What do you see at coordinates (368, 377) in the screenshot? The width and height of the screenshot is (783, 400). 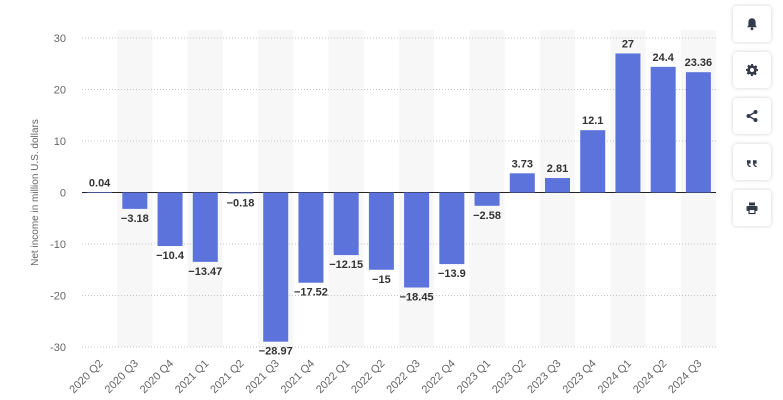 I see `x-tick-label: 2022 Q2` at bounding box center [368, 377].